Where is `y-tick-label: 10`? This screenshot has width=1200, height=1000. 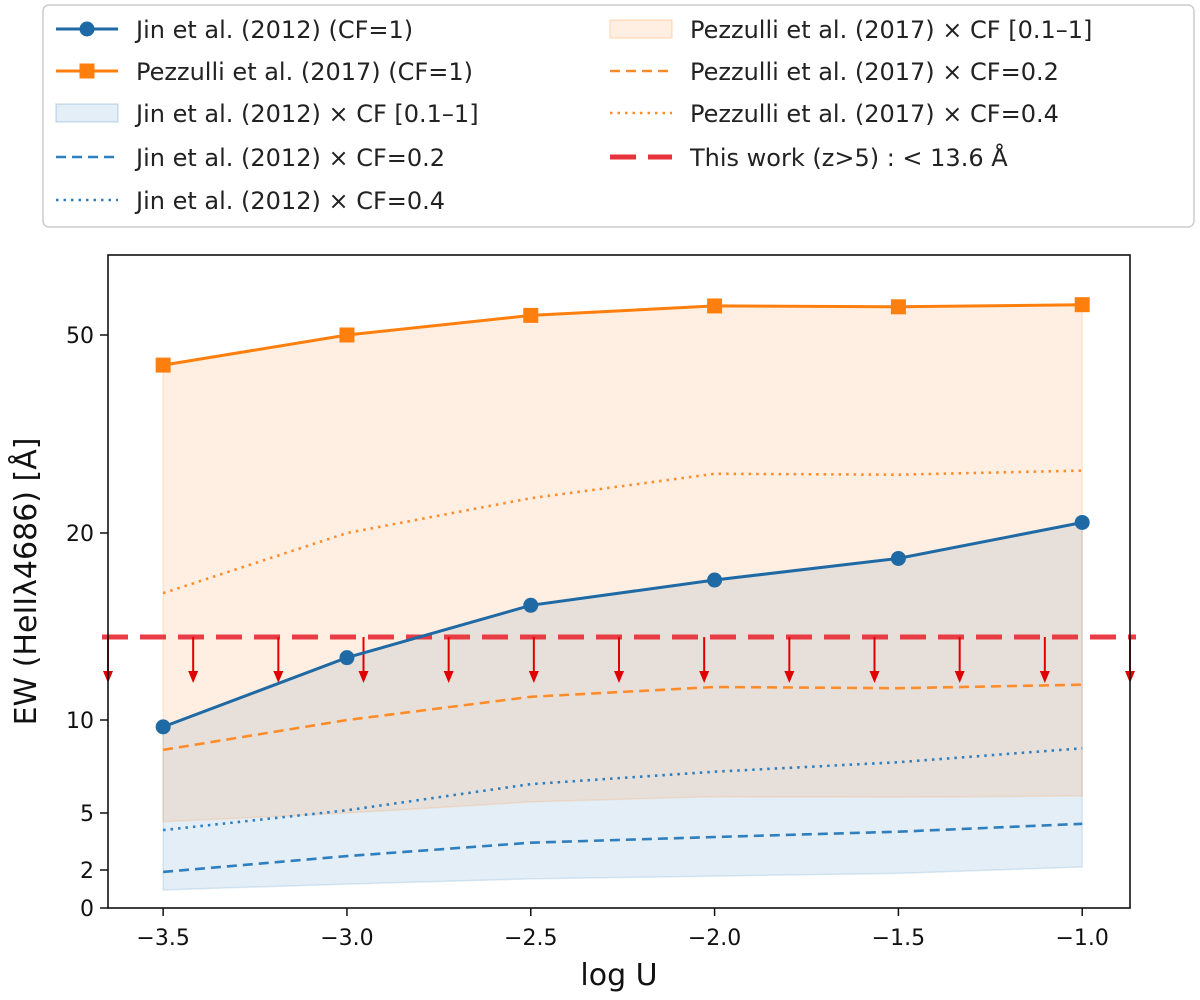 y-tick-label: 10 is located at coordinates (80, 721).